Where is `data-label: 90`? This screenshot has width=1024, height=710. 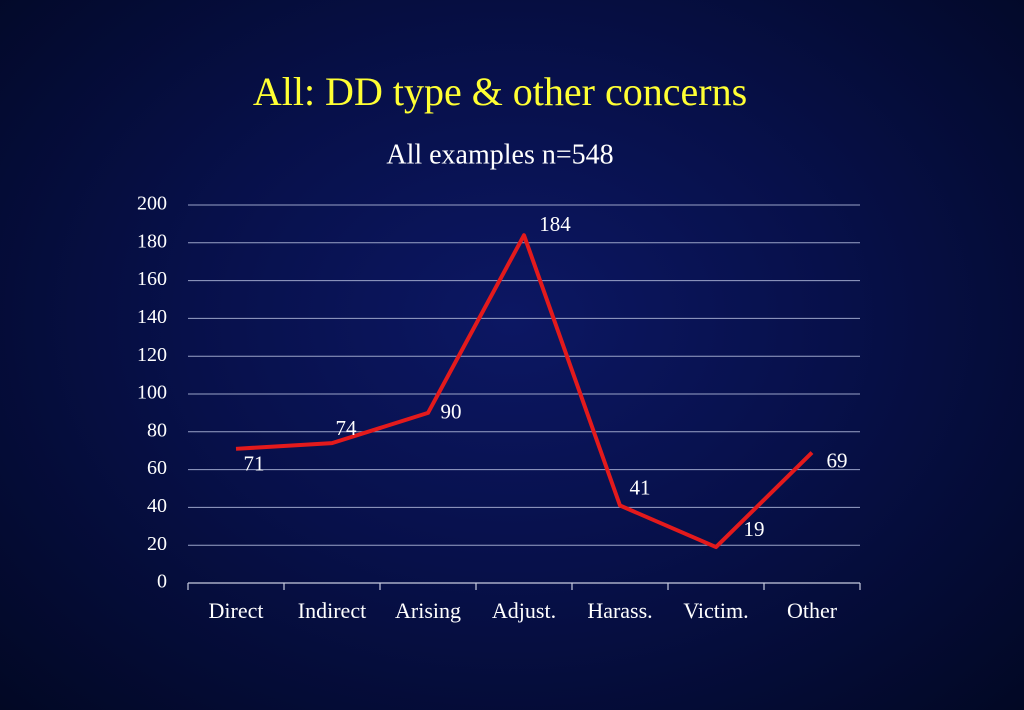 data-label: 90 is located at coordinates (451, 412).